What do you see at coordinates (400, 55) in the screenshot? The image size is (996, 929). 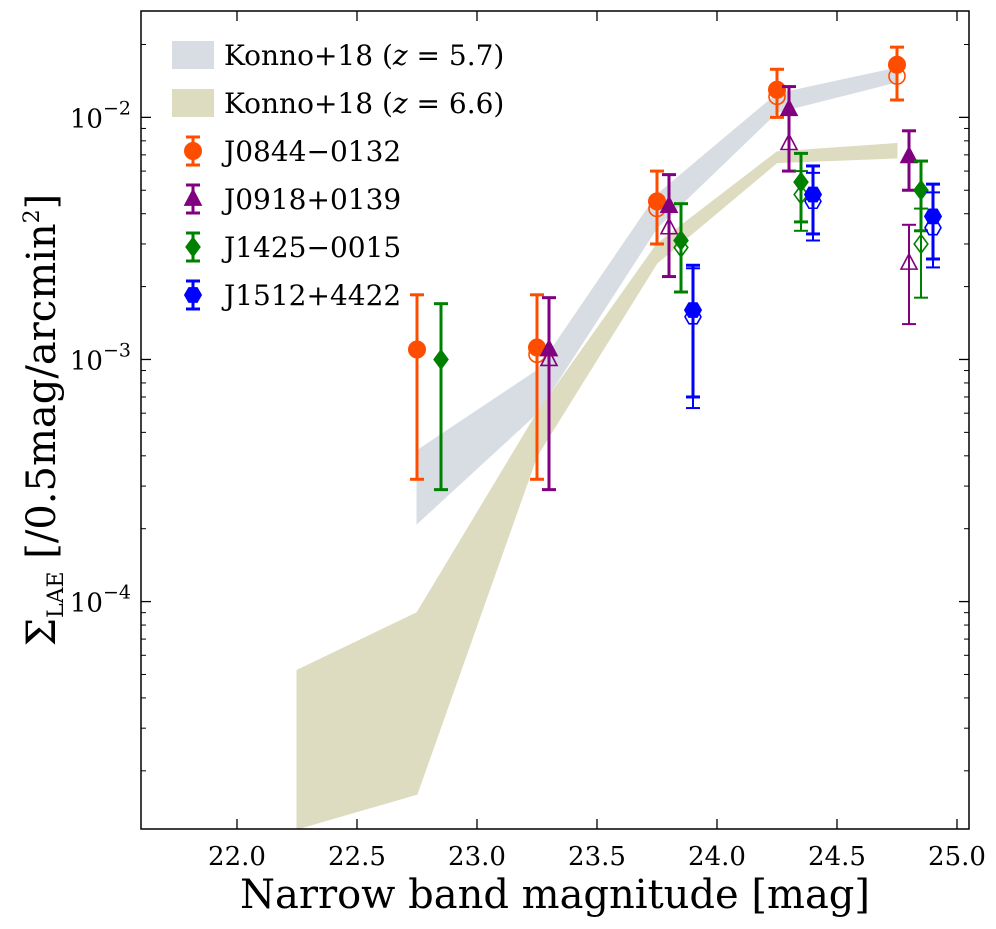 I see `legend-band-label-z-0: z` at bounding box center [400, 55].